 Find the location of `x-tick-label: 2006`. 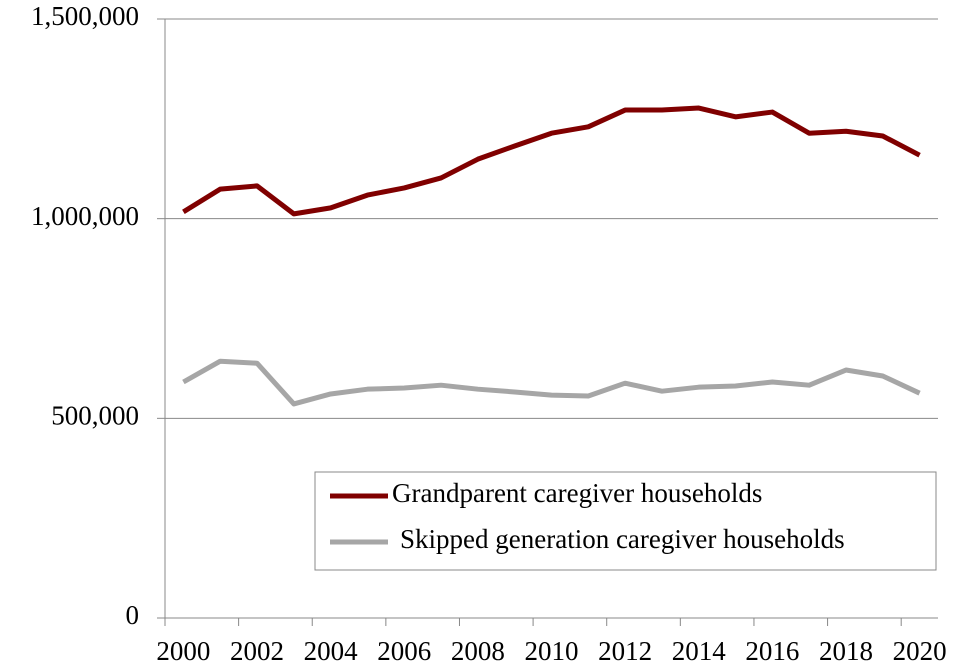

x-tick-label: 2006 is located at coordinates (404, 651).